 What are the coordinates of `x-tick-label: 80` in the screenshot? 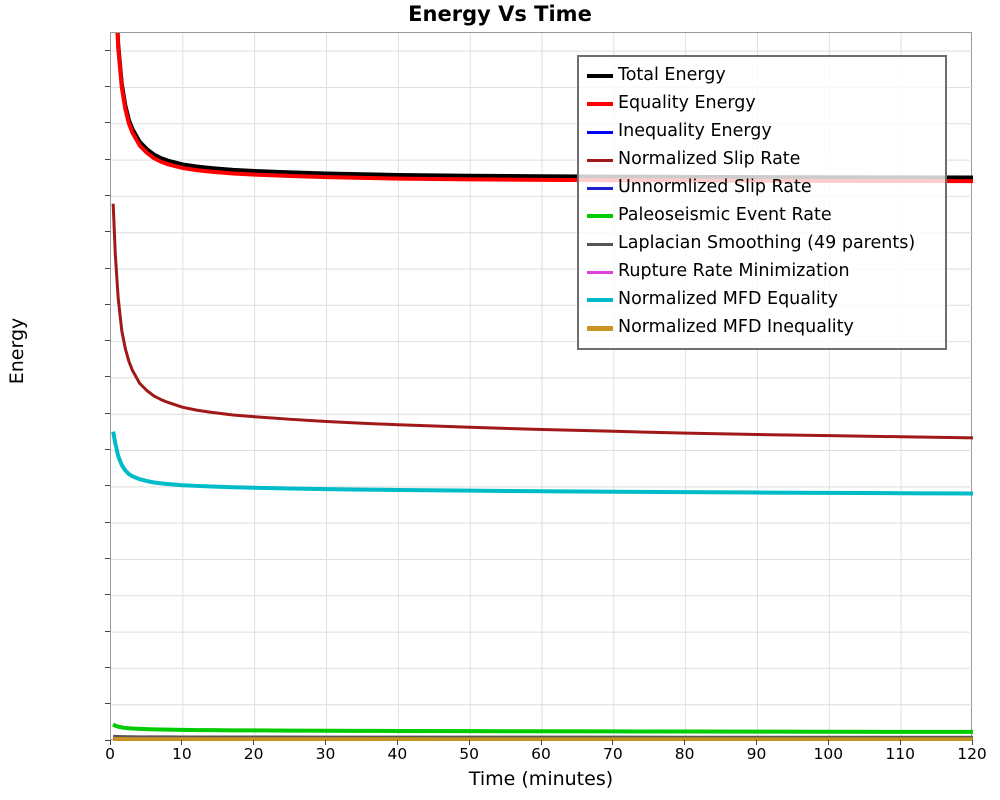 It's located at (684, 754).